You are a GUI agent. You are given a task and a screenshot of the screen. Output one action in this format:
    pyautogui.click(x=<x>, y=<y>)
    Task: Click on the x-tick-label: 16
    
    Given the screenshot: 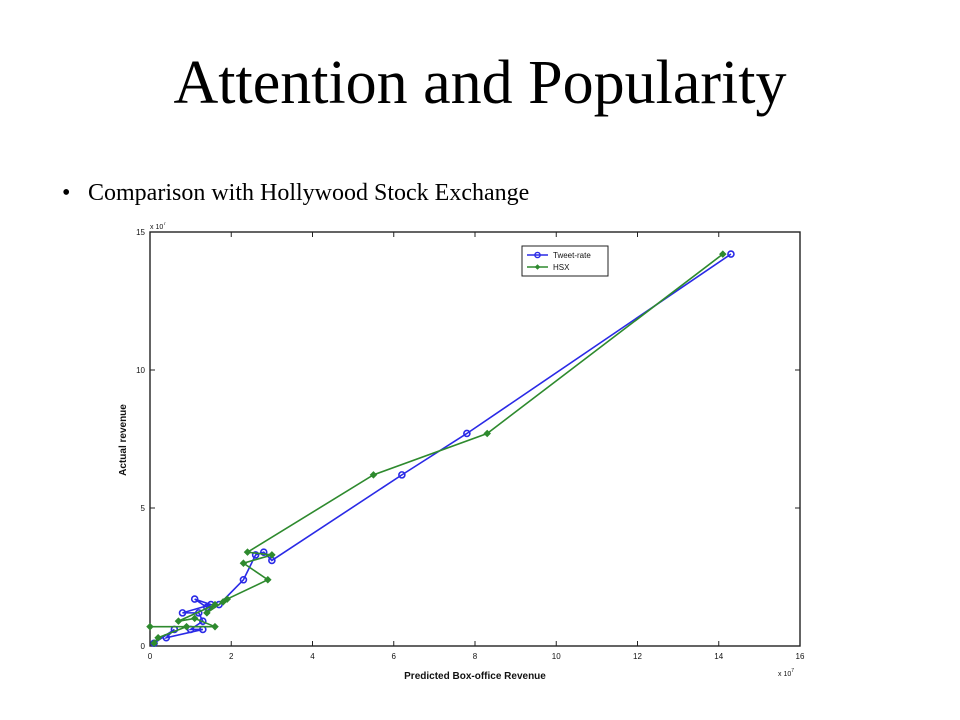 What is the action you would take?
    pyautogui.click(x=800, y=656)
    